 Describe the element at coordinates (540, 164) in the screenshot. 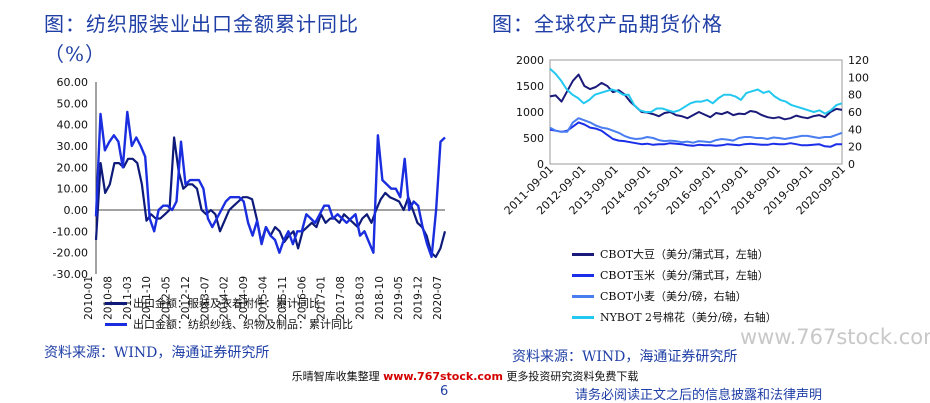

I see `right-left-tick-label: 0` at that location.